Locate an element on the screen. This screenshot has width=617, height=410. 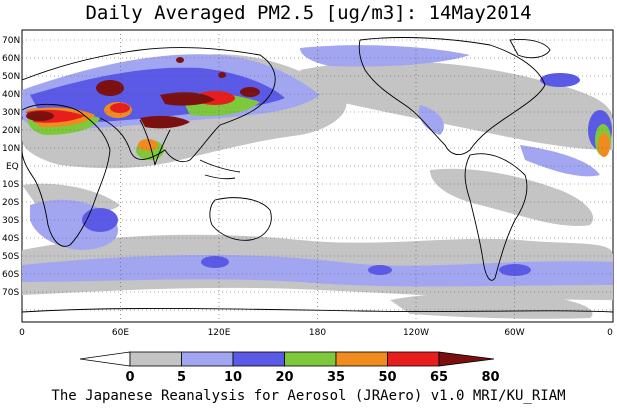
colorbar-arrow-high is located at coordinates (466, 359).